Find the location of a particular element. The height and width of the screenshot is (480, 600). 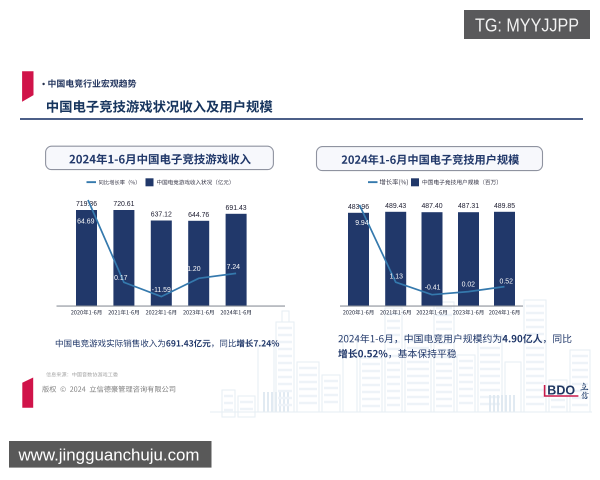

svg-text: 487.40 is located at coordinates (431, 206).